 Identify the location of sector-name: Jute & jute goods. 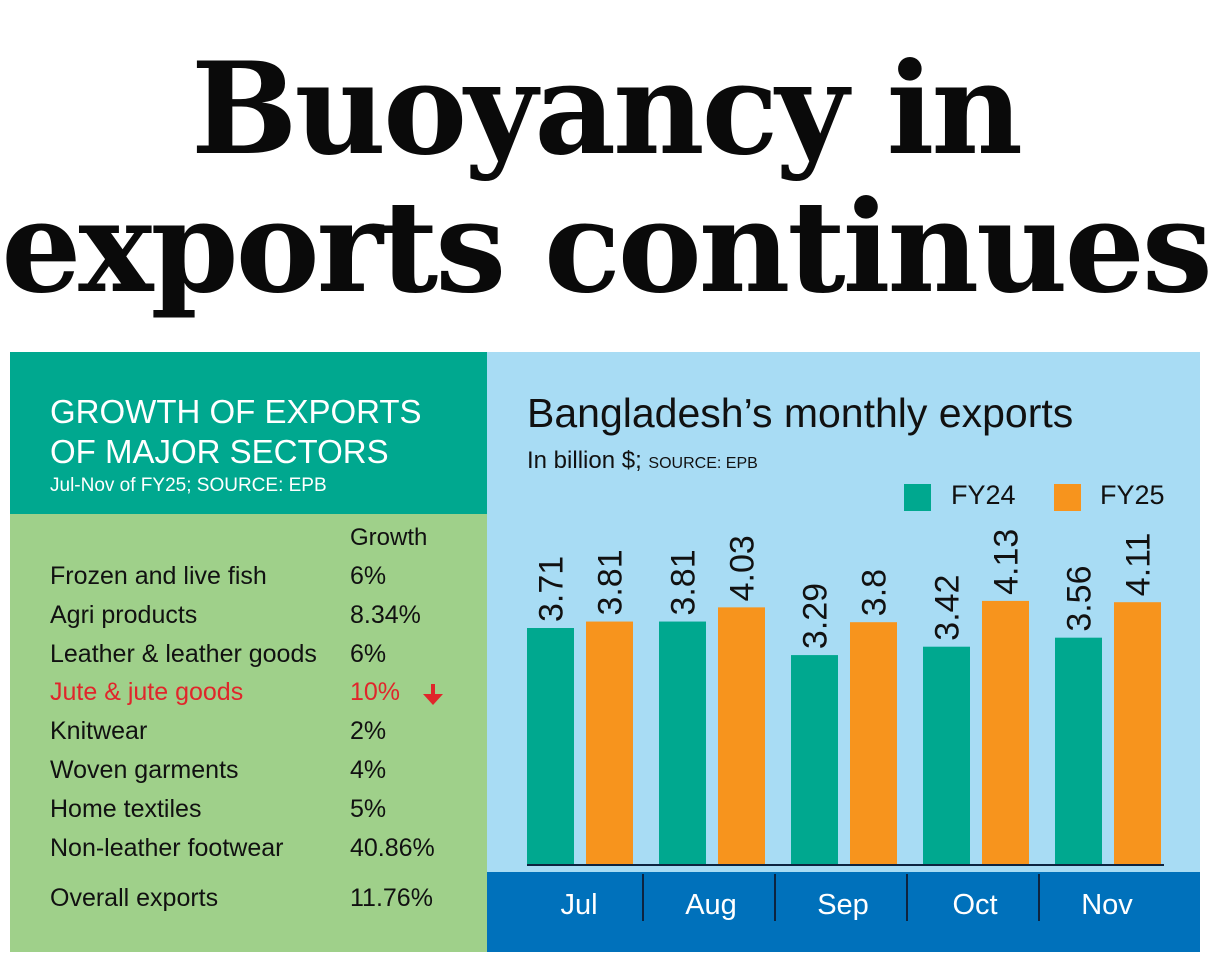
(147, 692).